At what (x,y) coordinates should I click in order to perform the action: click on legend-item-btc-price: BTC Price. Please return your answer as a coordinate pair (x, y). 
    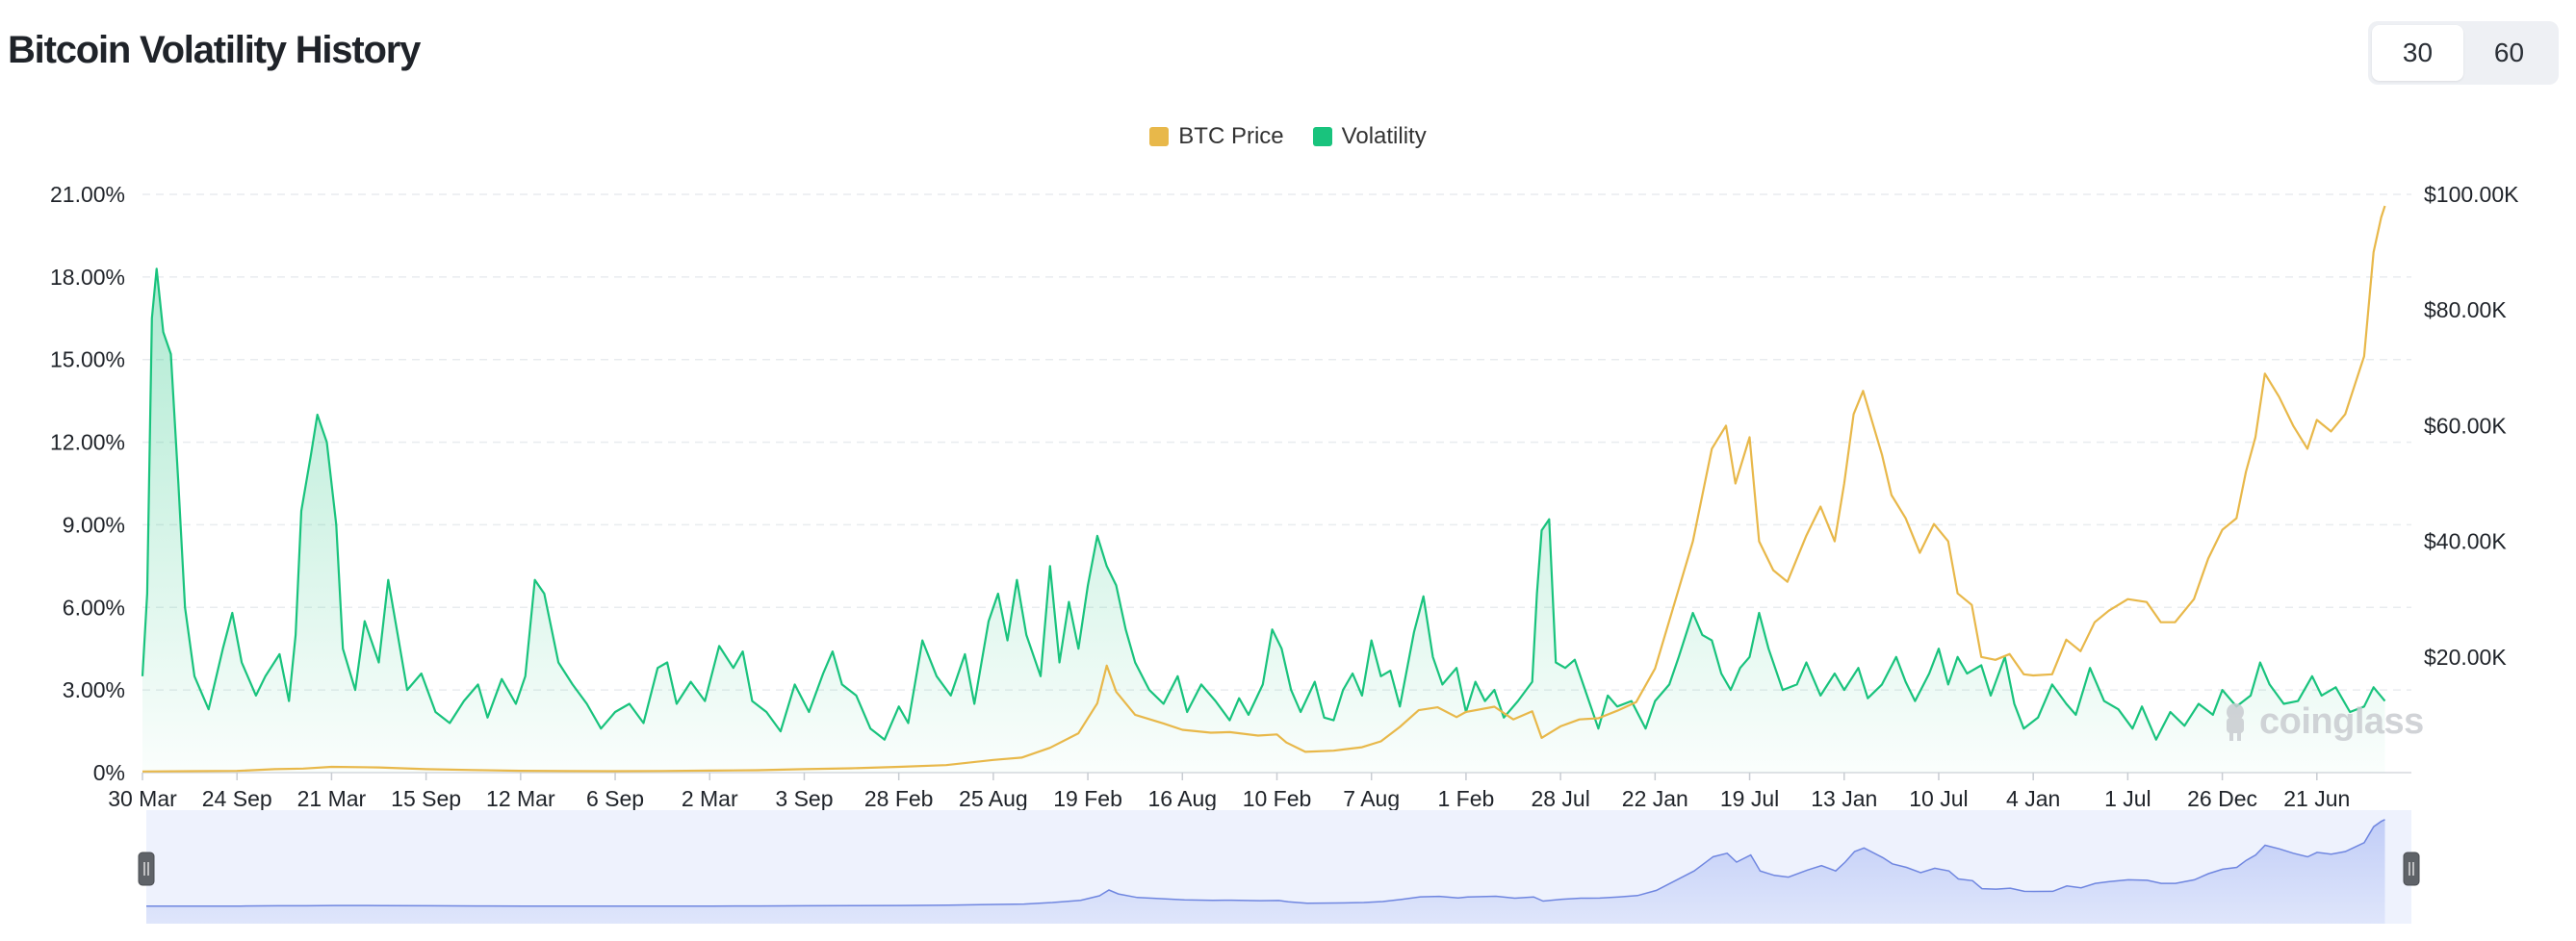
    Looking at the image, I should click on (1216, 136).